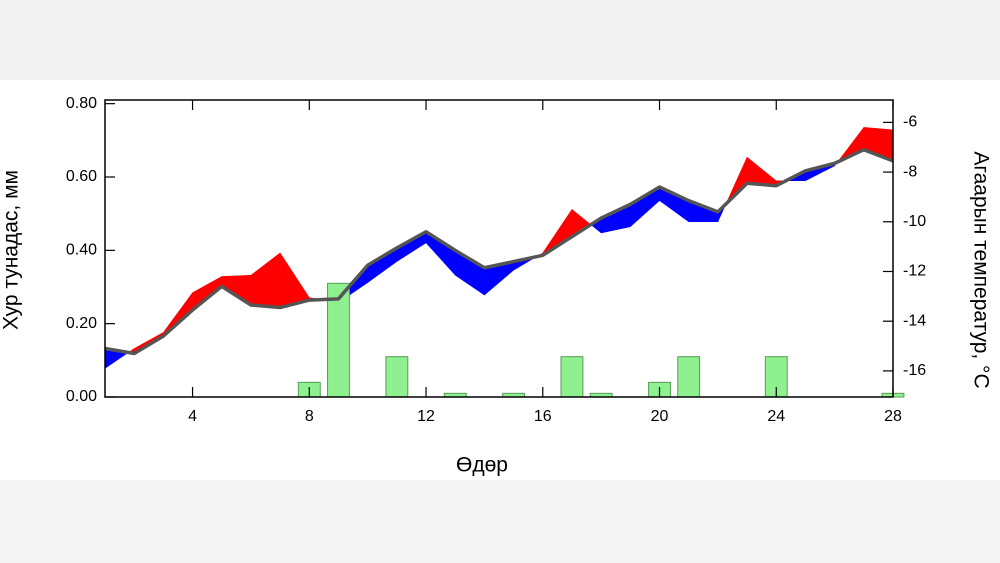 The image size is (1000, 563). Describe the element at coordinates (776, 416) in the screenshot. I see `x-tick-label: 24` at that location.